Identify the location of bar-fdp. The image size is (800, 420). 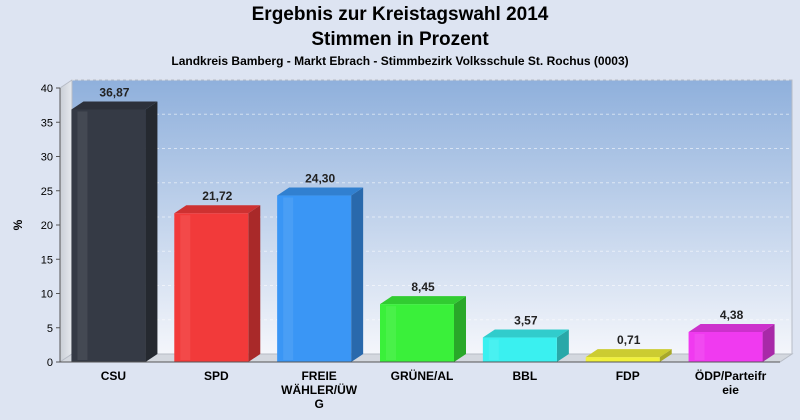
(628, 355).